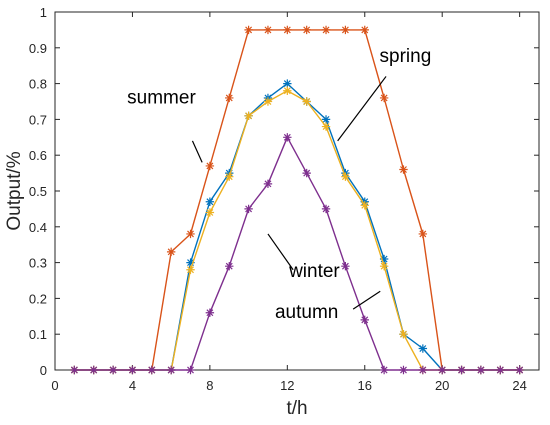  Describe the element at coordinates (365, 385) in the screenshot. I see `x-tick-label: 16` at that location.